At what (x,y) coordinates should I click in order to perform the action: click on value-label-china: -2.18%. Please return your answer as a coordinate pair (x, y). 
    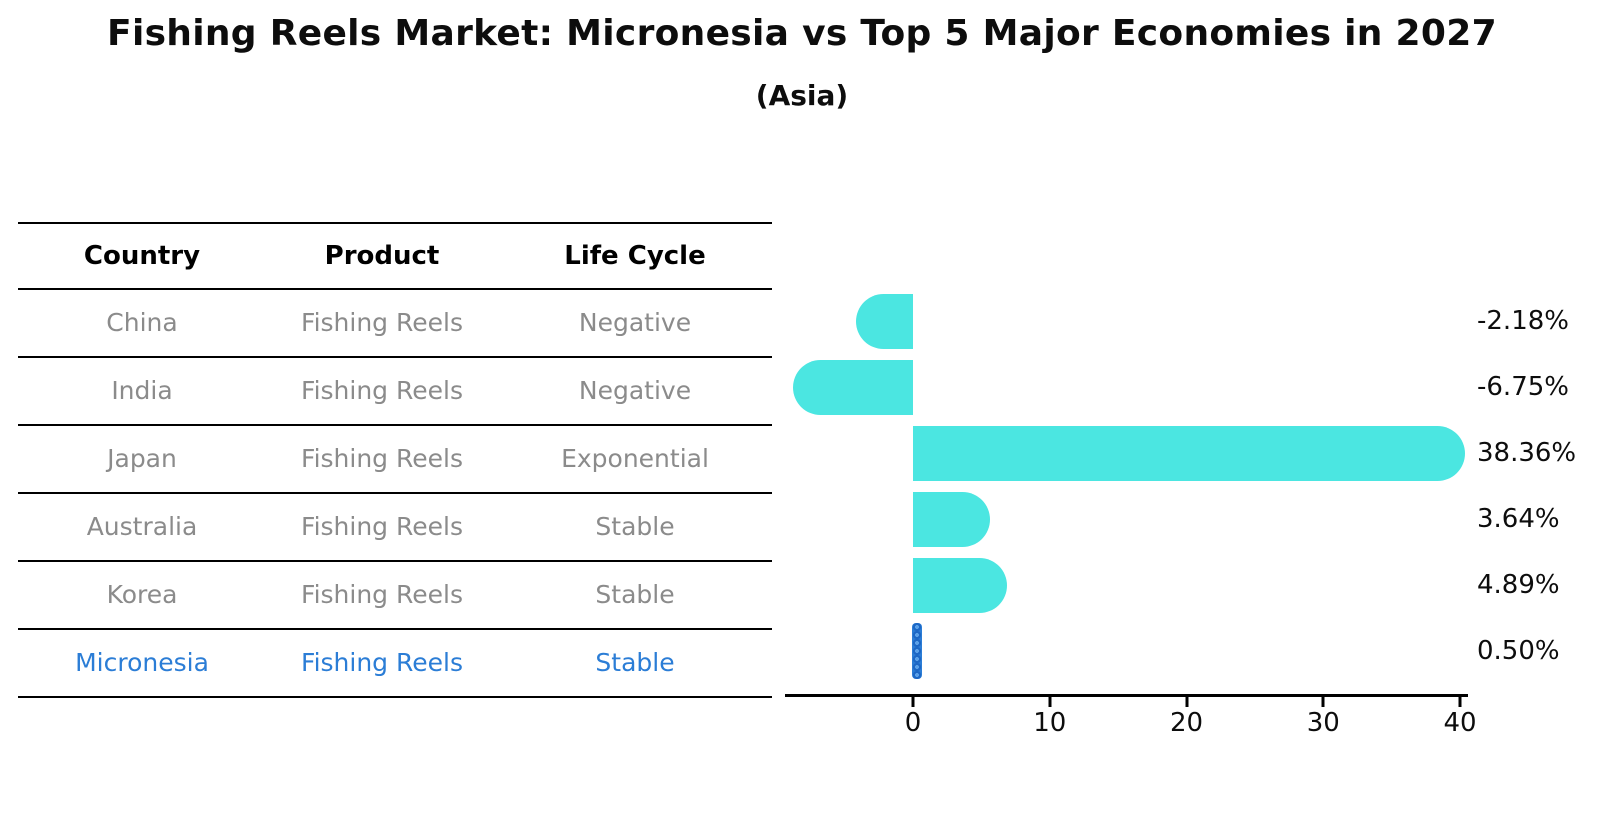
    Looking at the image, I should click on (1523, 321).